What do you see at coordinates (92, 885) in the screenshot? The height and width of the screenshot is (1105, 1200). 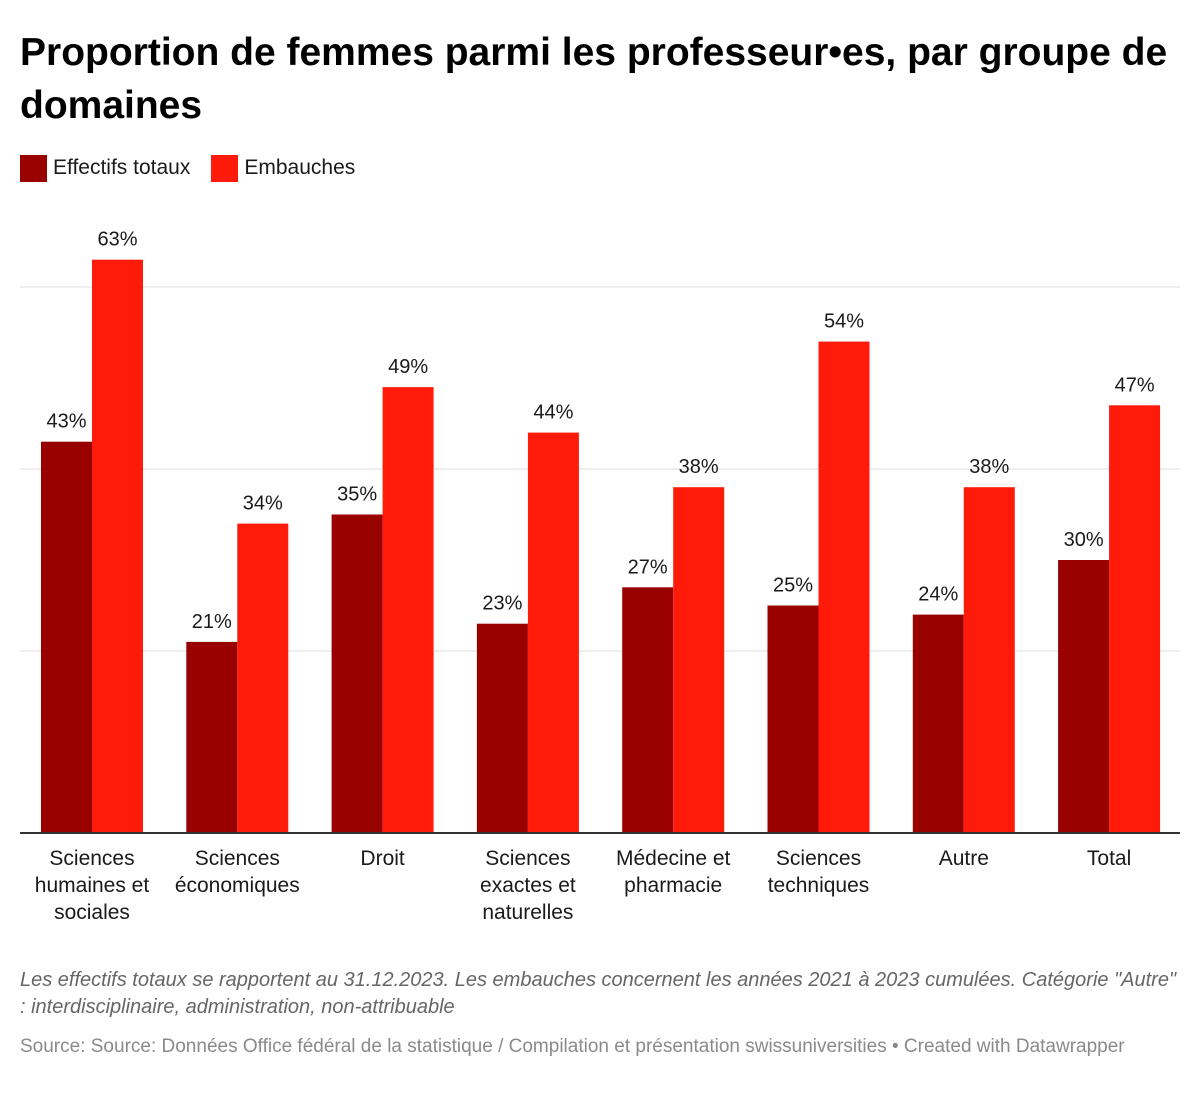 I see `category-label: humaines et` at bounding box center [92, 885].